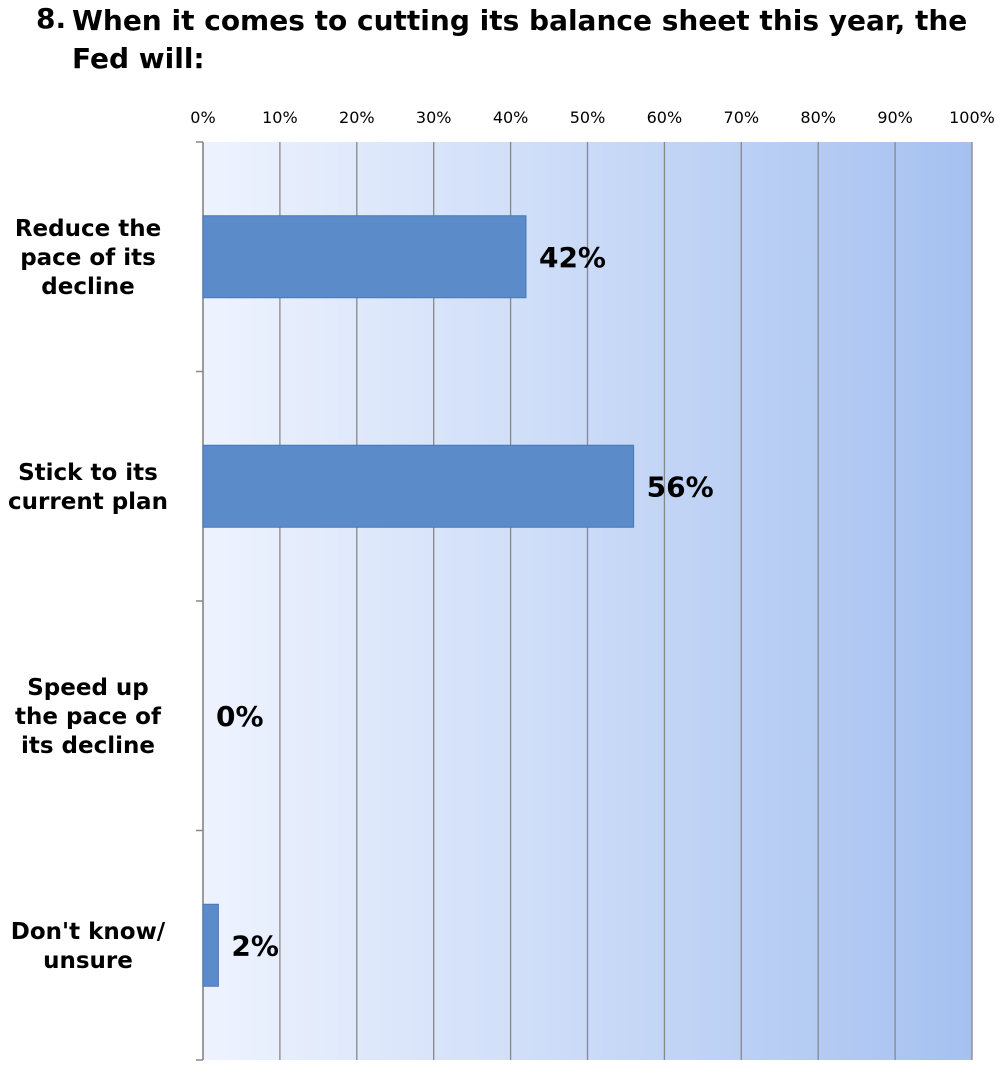 This screenshot has height=1075, width=1002. What do you see at coordinates (88, 932) in the screenshot?
I see `category-label-line: Don't know/` at bounding box center [88, 932].